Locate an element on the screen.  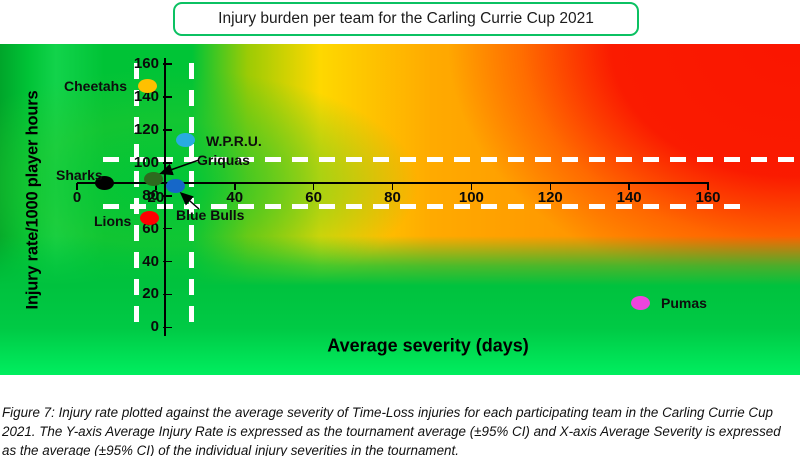
y-axis-title: Injury rate/1000 player hours is located at coordinates (32, 200).